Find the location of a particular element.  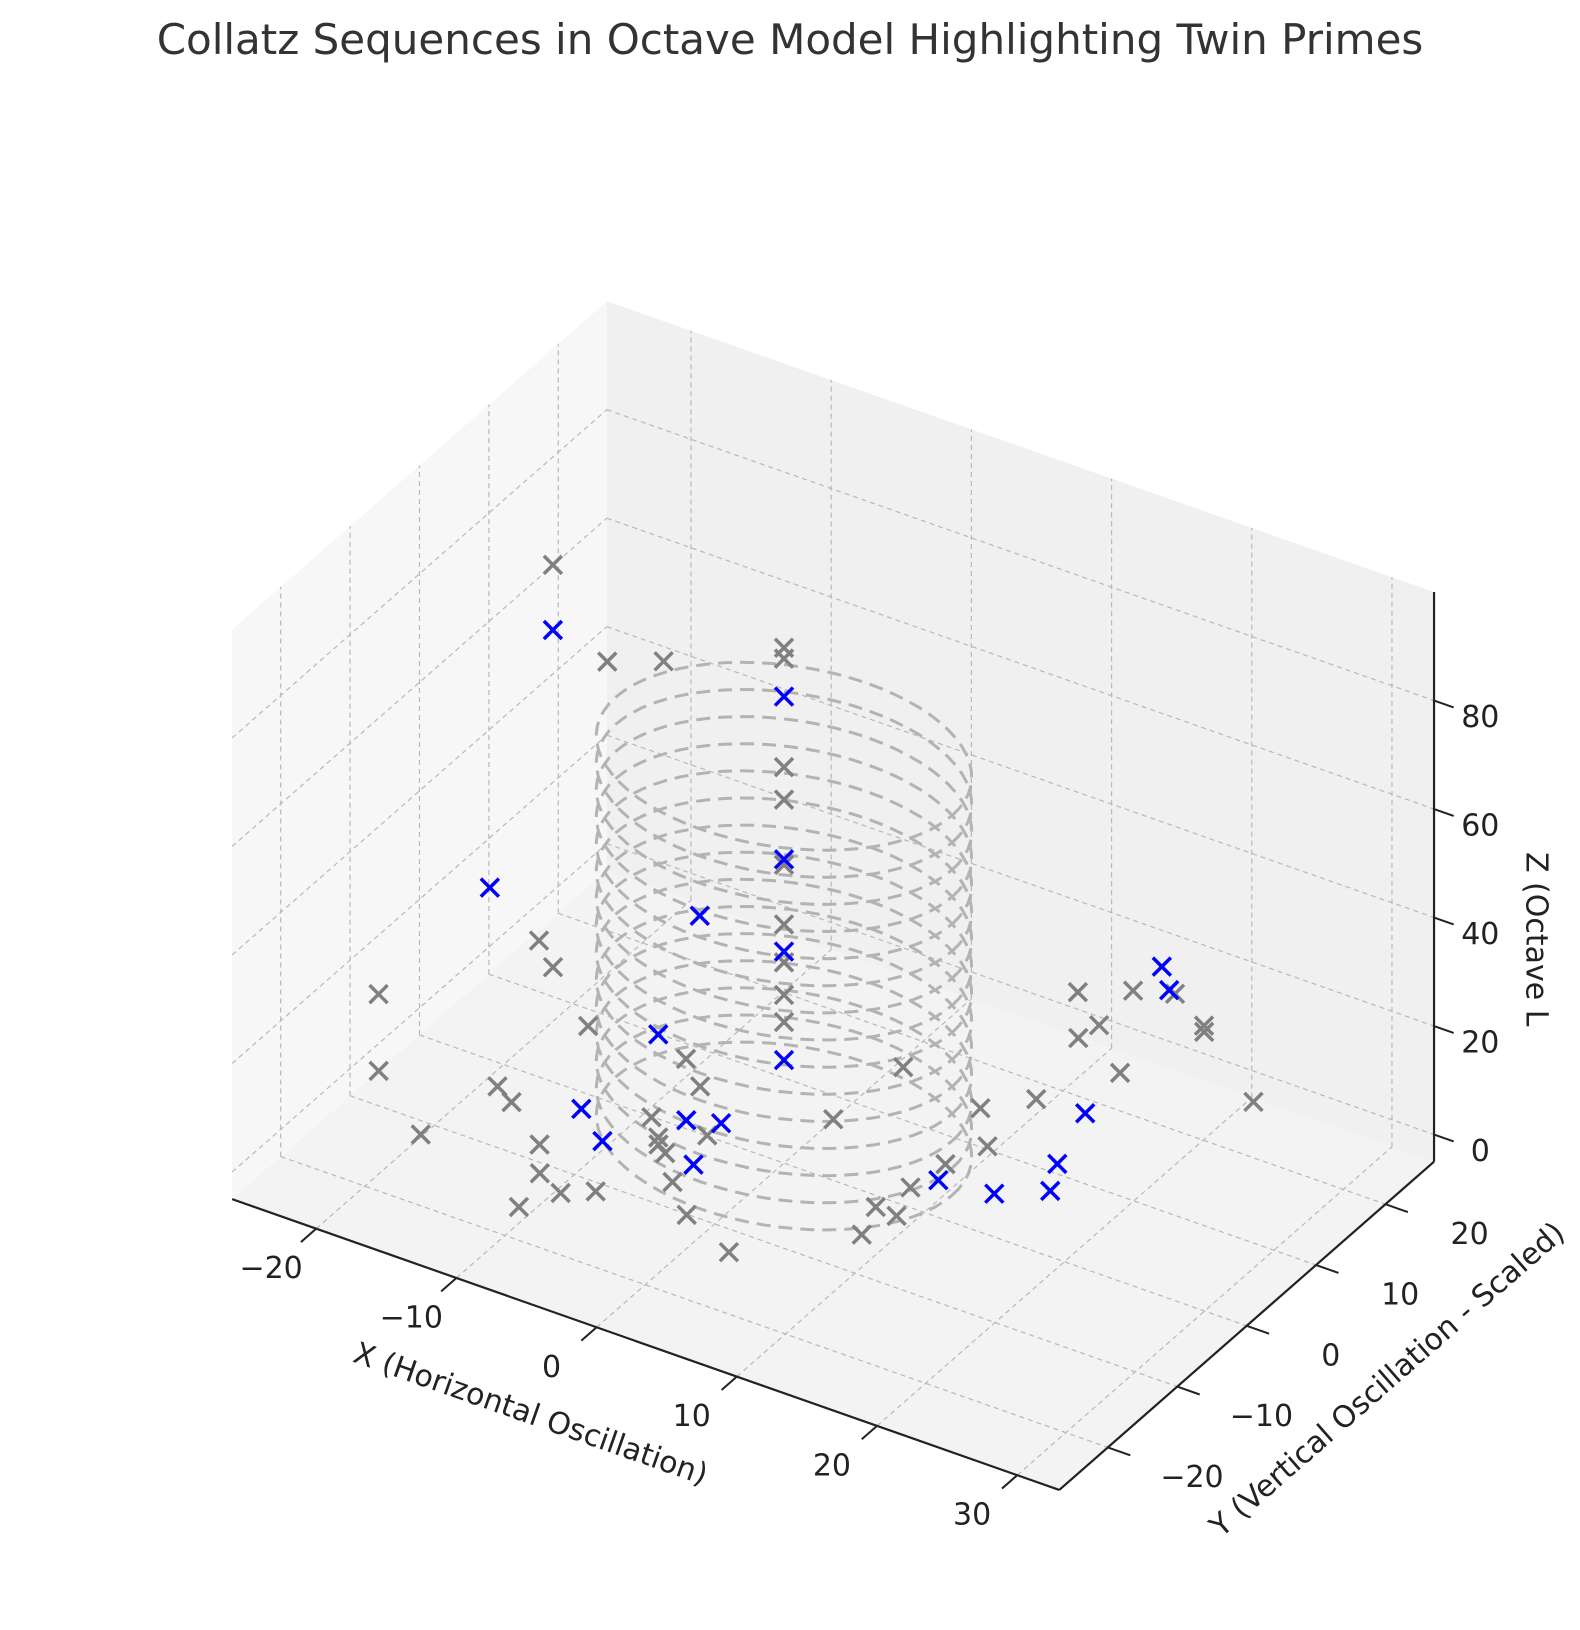

x-tick-label: −20 is located at coordinates (270, 1268).